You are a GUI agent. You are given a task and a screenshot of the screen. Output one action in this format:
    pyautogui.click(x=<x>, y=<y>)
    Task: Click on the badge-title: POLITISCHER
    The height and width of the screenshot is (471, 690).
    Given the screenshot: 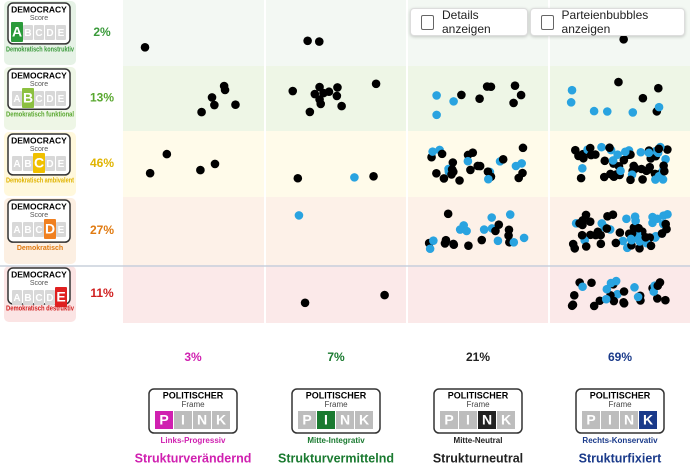 What is the action you would take?
    pyautogui.click(x=478, y=395)
    